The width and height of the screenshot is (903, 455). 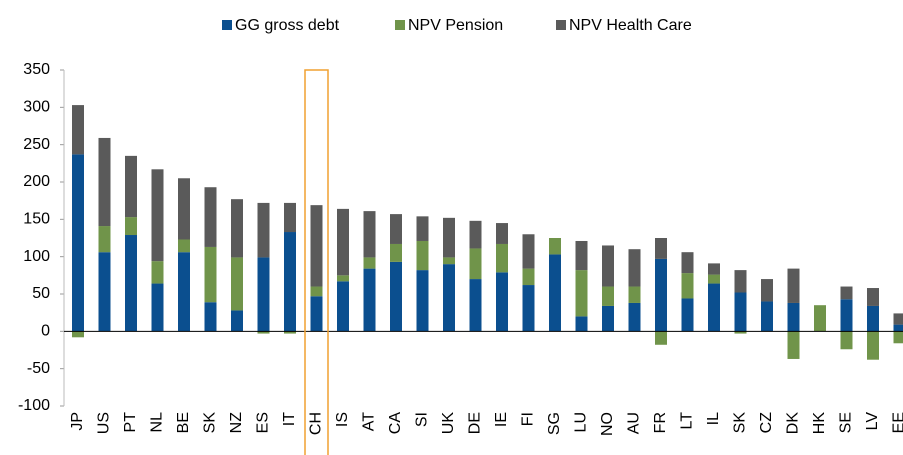 I want to click on x-tick-label: NZ, so click(x=236, y=423).